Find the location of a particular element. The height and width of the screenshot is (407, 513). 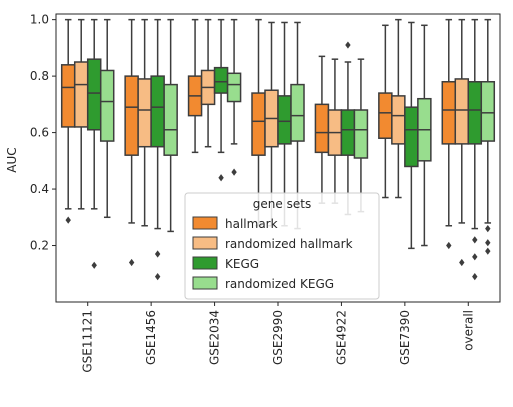

box-KEGG-GSE1456 is located at coordinates (157, 149).